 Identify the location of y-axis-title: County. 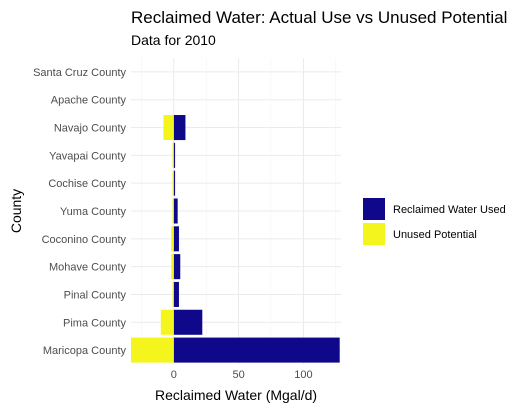
(16, 211).